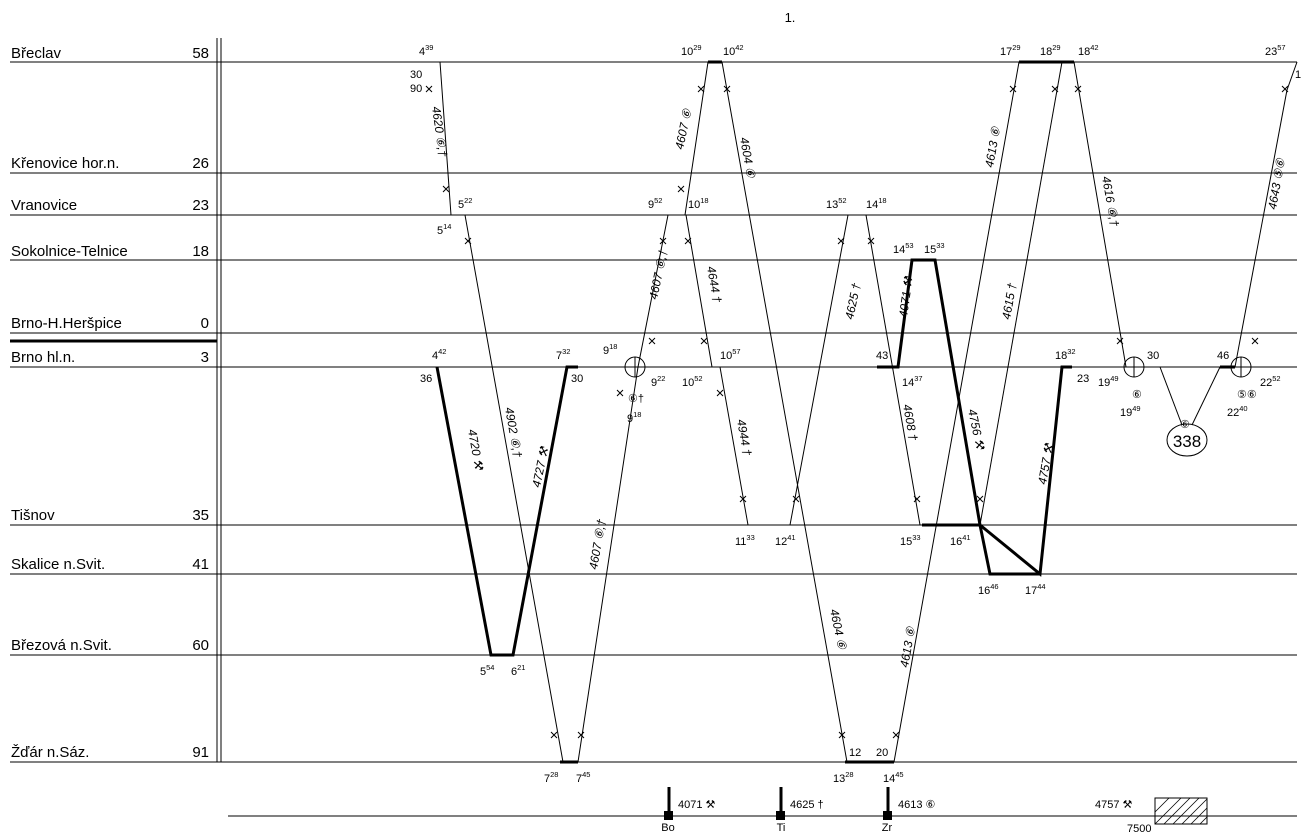  I want to click on legend-train: 4613 ⑥, so click(917, 805).